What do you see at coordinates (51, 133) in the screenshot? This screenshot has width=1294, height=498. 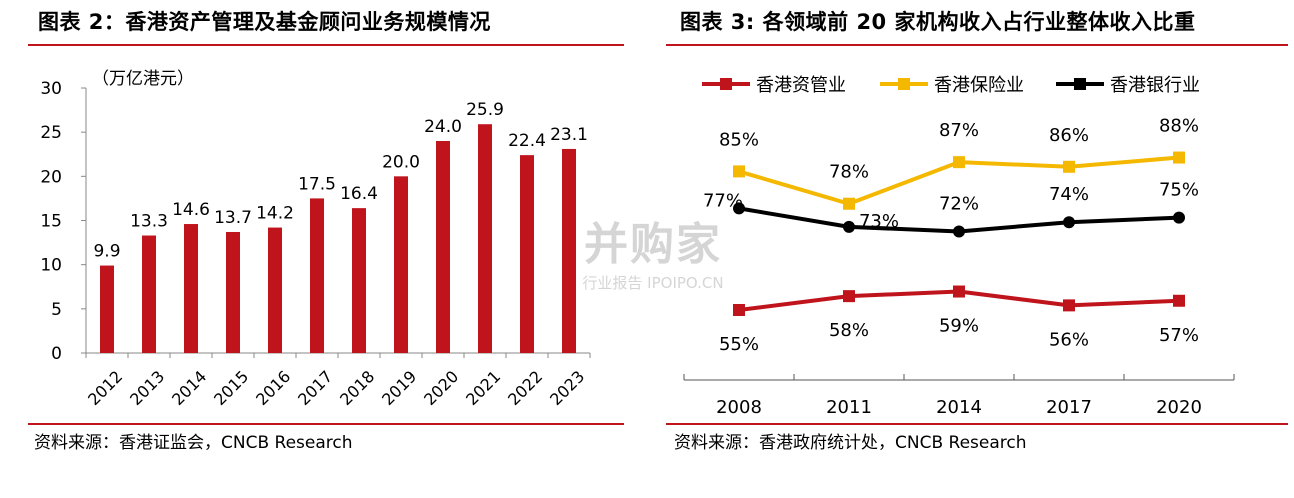 I see `y-tick-label: 25` at bounding box center [51, 133].